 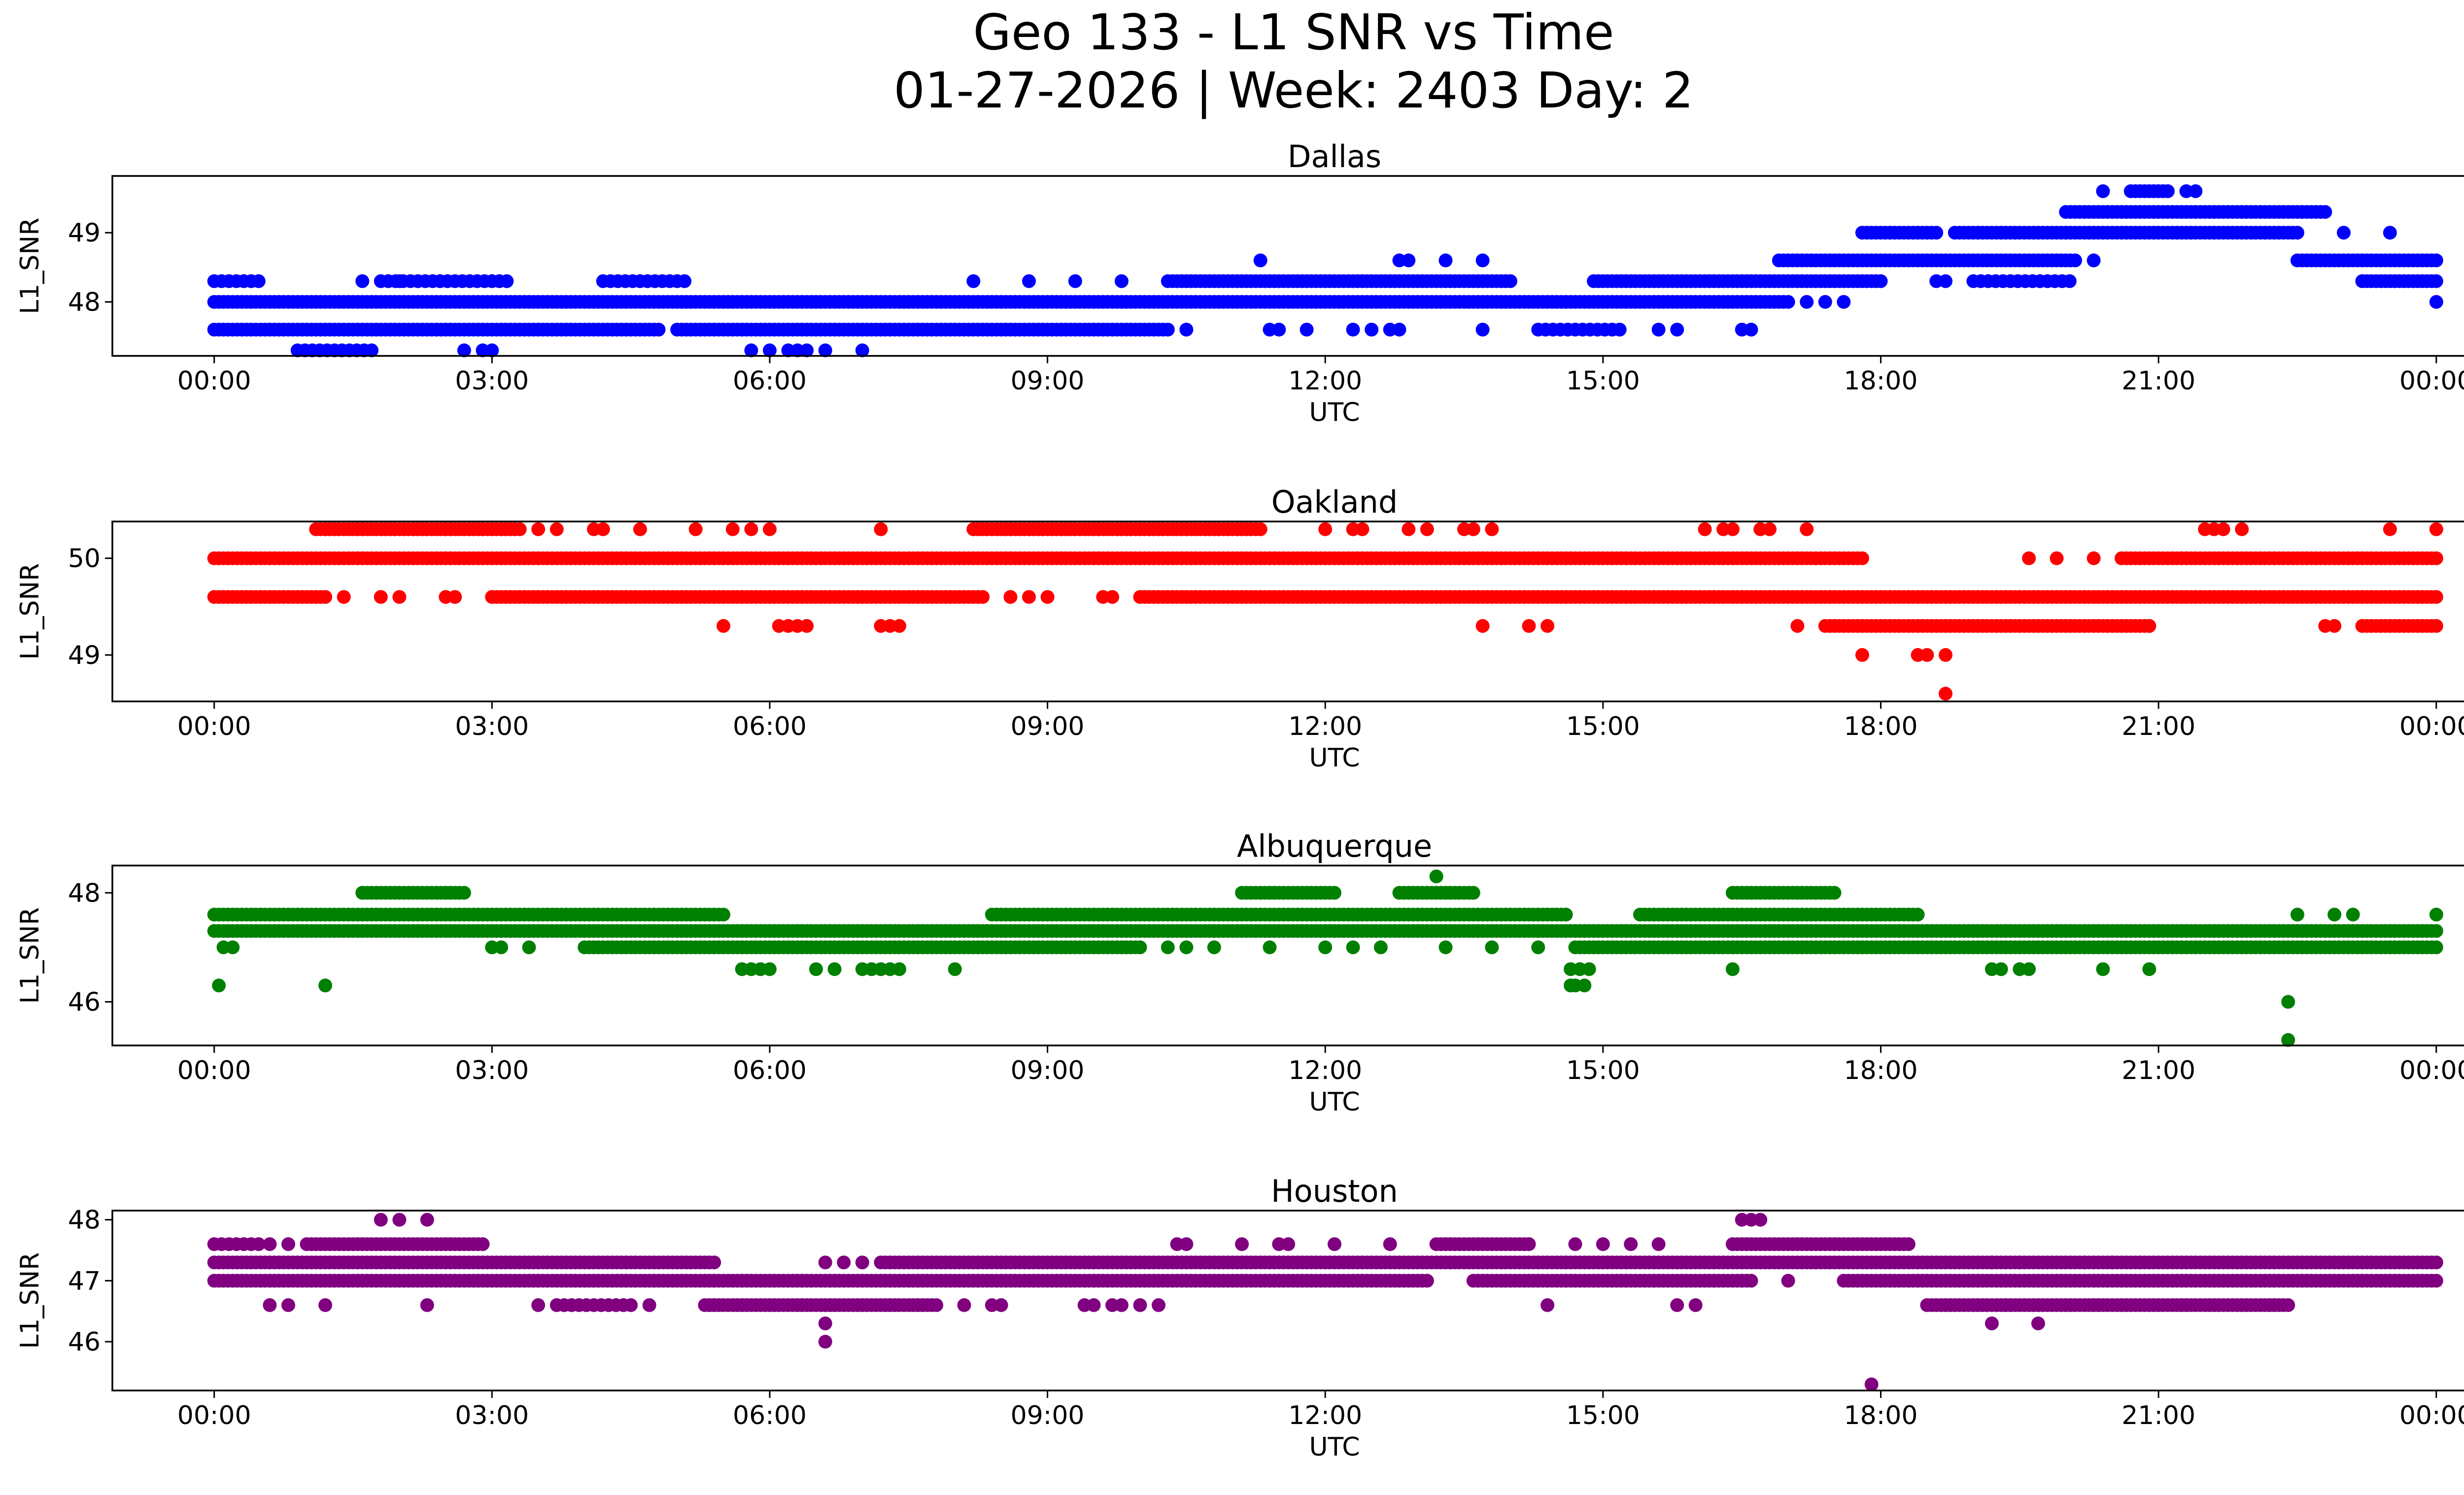 What do you see at coordinates (1603, 1070) in the screenshot?
I see `chart-albuquerque-x-tick-label: 15:00` at bounding box center [1603, 1070].